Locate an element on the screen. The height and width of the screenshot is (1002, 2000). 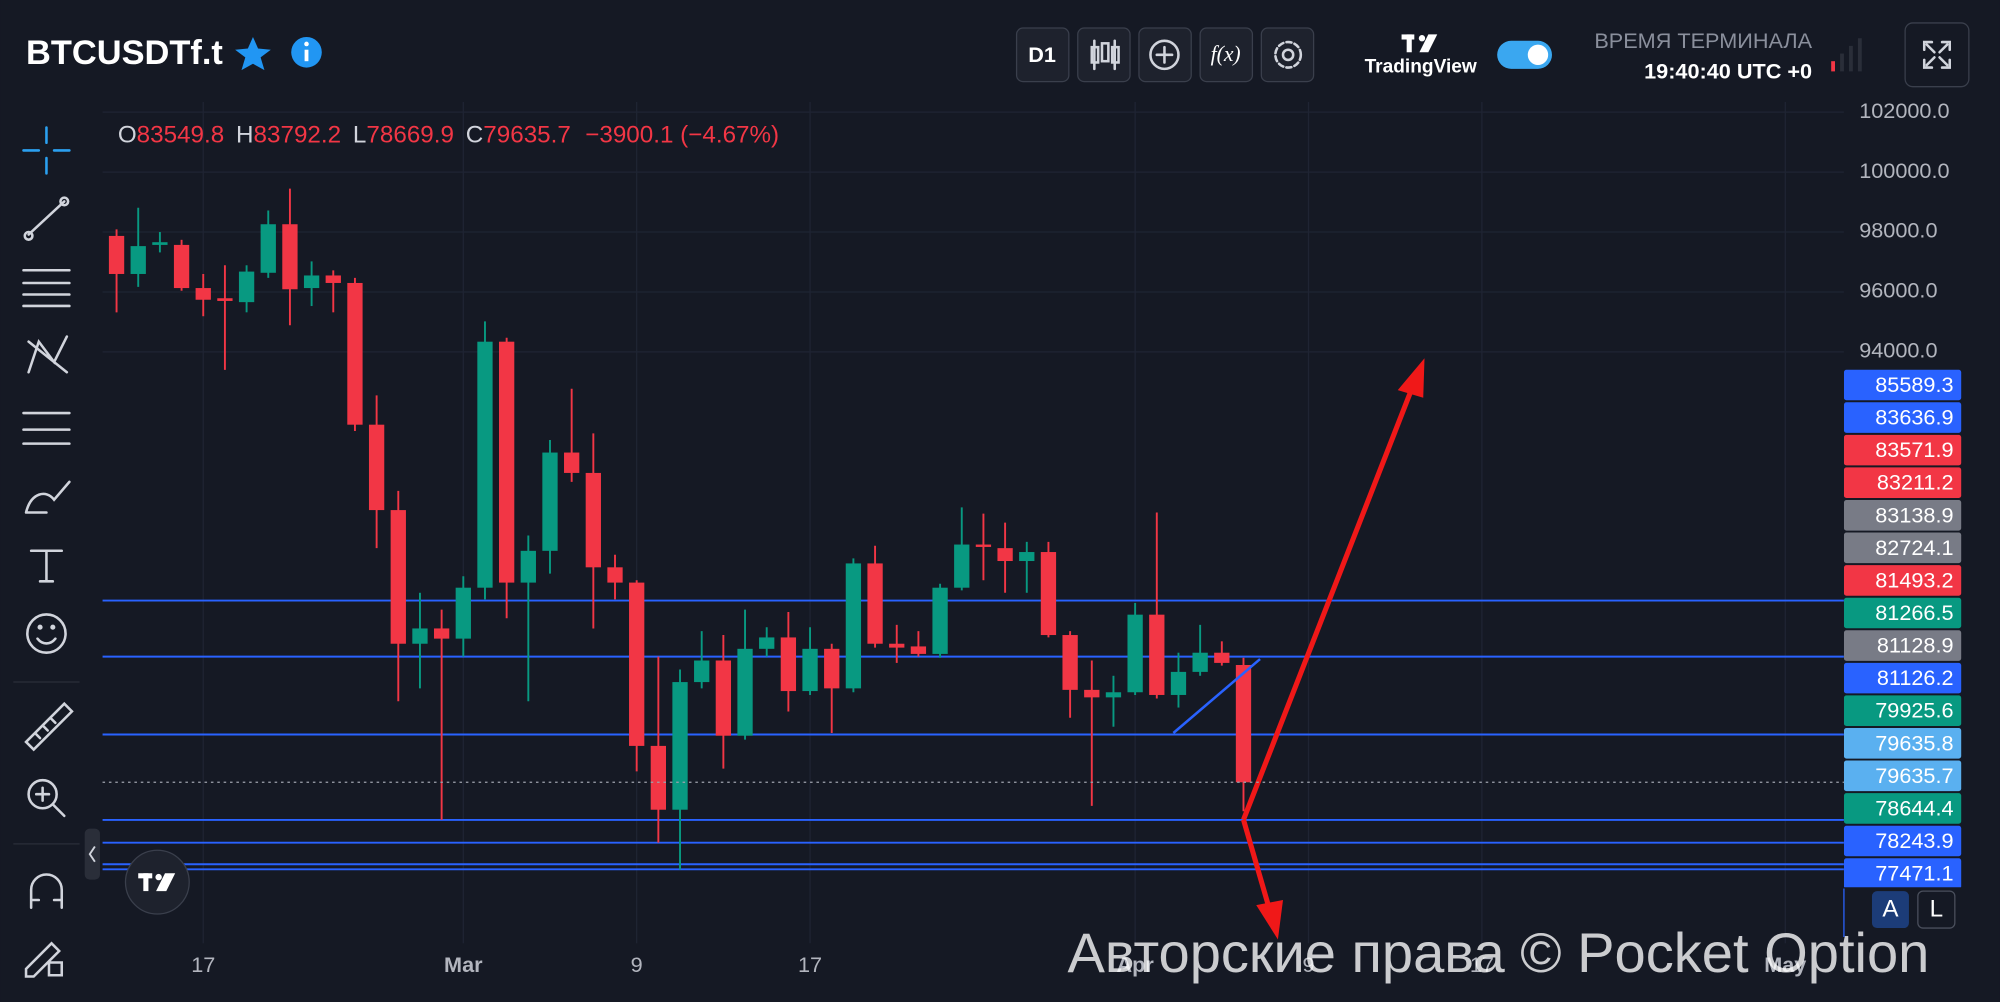
x-tick-label: Apr is located at coordinates (1135, 964).